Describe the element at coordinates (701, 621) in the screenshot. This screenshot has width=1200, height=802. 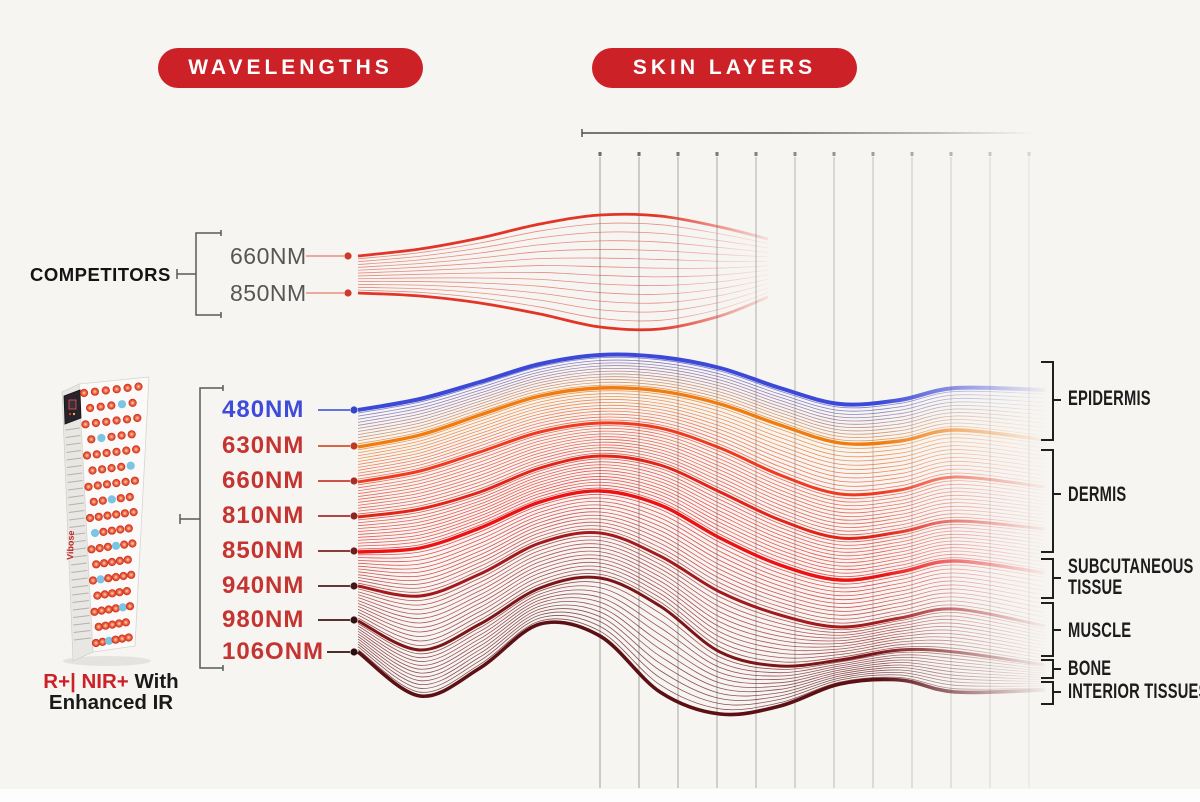
I see `wave-980nm` at that location.